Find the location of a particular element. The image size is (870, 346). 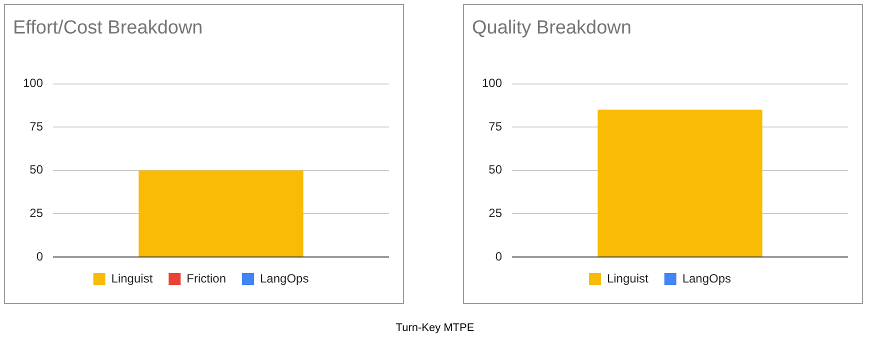

text: Turn-Key MTPE is located at coordinates (435, 328).